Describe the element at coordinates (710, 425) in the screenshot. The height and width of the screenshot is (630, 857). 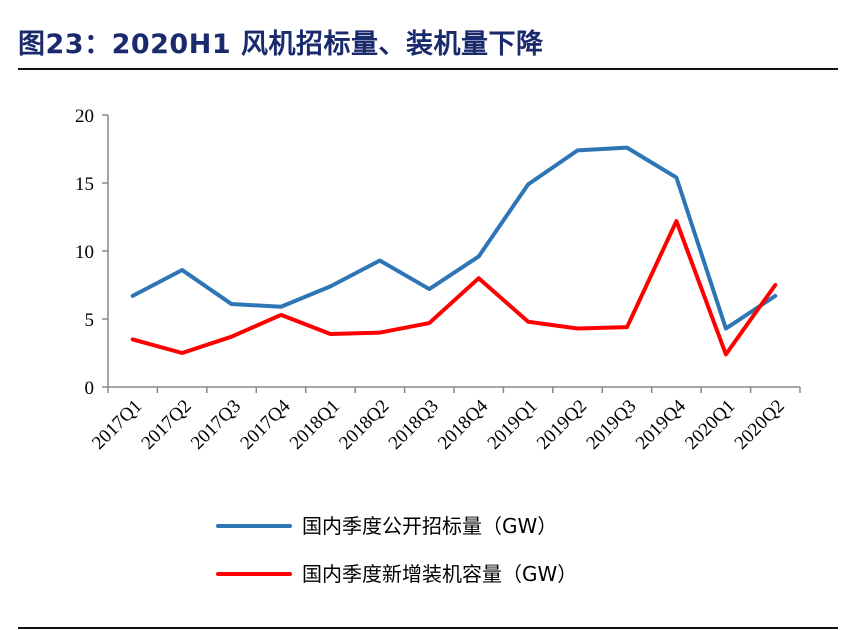
I see `x-tick-label: 2020Q1` at that location.